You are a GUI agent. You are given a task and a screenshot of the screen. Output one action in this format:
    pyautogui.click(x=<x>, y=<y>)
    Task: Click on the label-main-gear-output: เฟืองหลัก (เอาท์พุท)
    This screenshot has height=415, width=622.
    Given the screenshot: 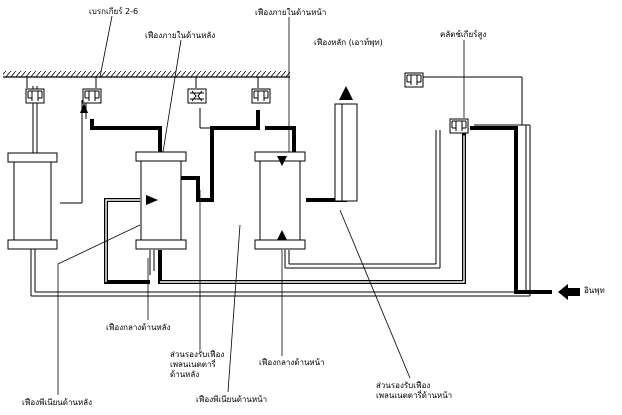 What is the action you would take?
    pyautogui.click(x=348, y=42)
    